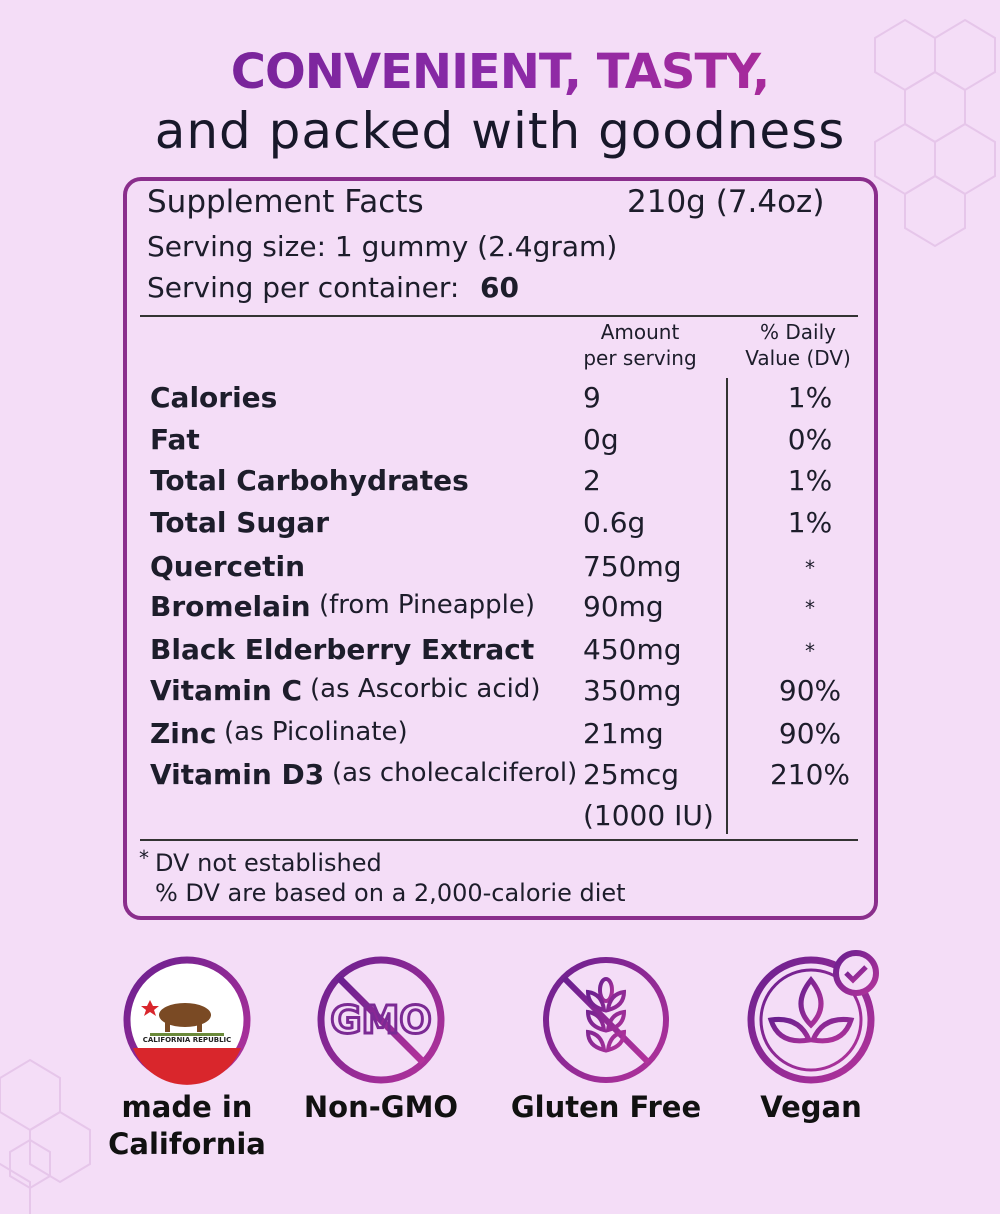 The height and width of the screenshot is (1214, 1000). I want to click on row-name: Zinc, so click(183, 733).